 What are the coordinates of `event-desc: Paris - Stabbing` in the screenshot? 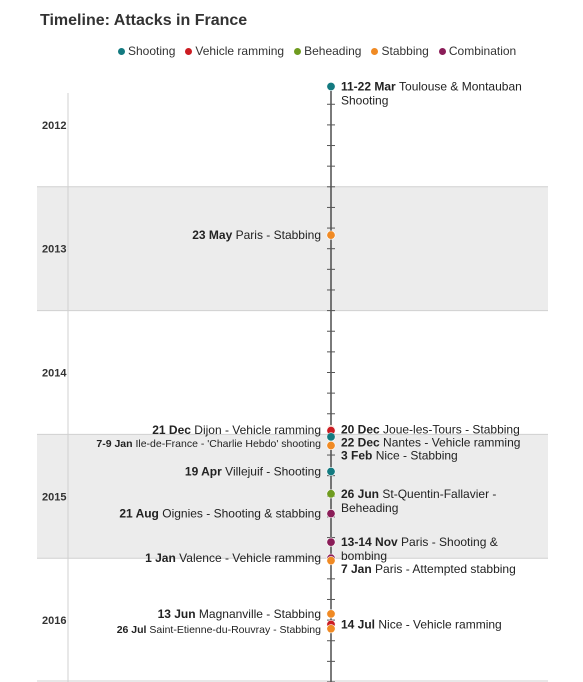 It's located at (278, 235).